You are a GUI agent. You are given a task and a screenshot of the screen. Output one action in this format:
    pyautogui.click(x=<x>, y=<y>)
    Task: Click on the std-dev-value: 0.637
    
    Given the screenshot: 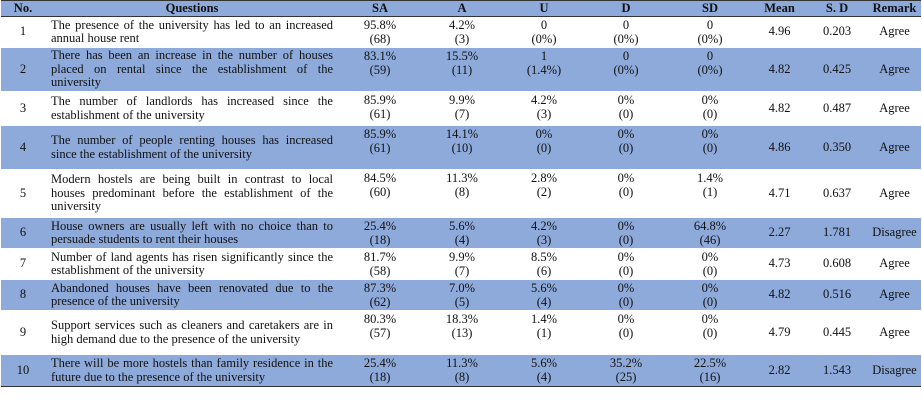 What is the action you would take?
    pyautogui.click(x=837, y=193)
    